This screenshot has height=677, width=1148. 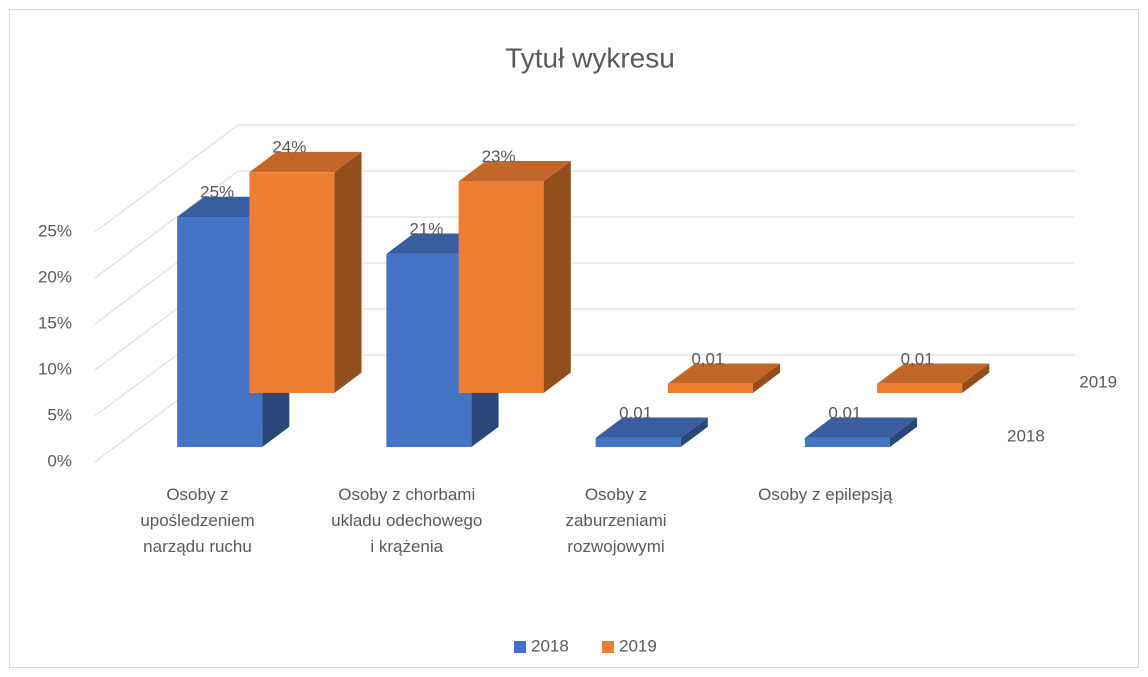 I want to click on x-tick-label: Osoby z zaburzeniami rozwojowymi, so click(x=616, y=520).